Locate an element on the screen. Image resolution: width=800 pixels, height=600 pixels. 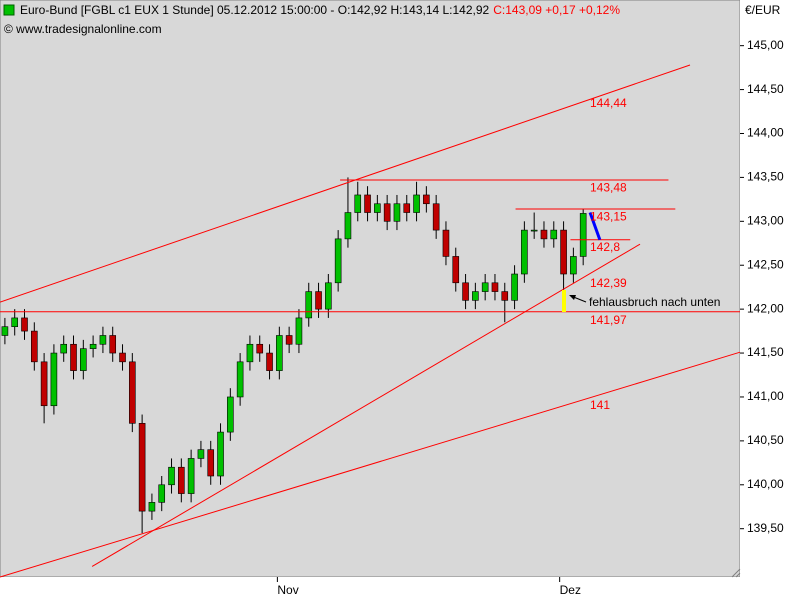
trend-line is located at coordinates (595, 226).